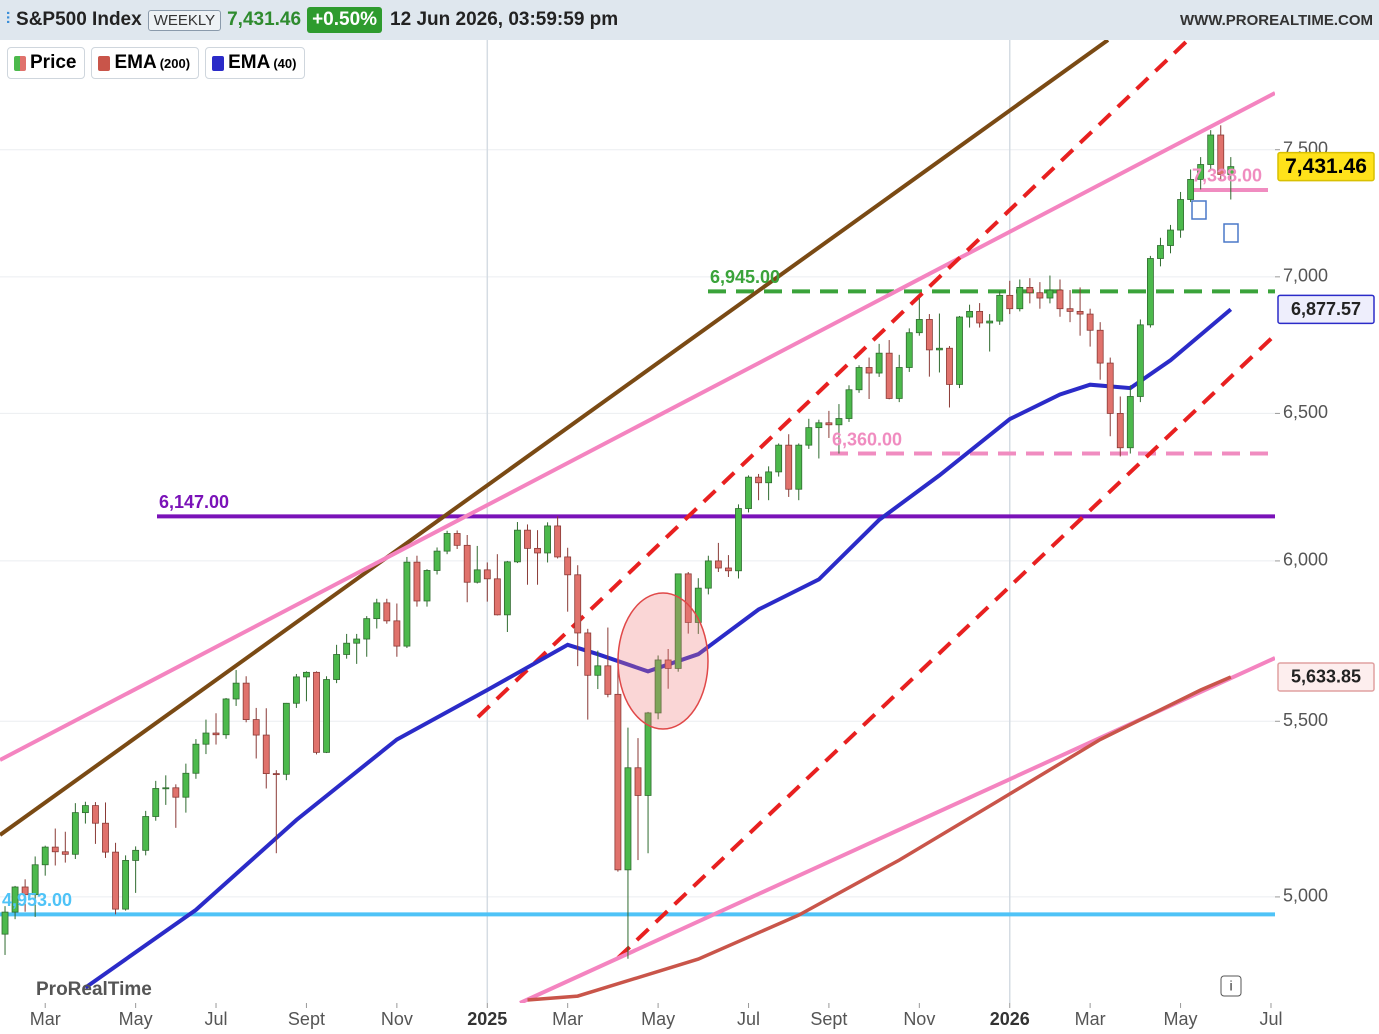  I want to click on value-box-label: 5,633.85, so click(1326, 677).